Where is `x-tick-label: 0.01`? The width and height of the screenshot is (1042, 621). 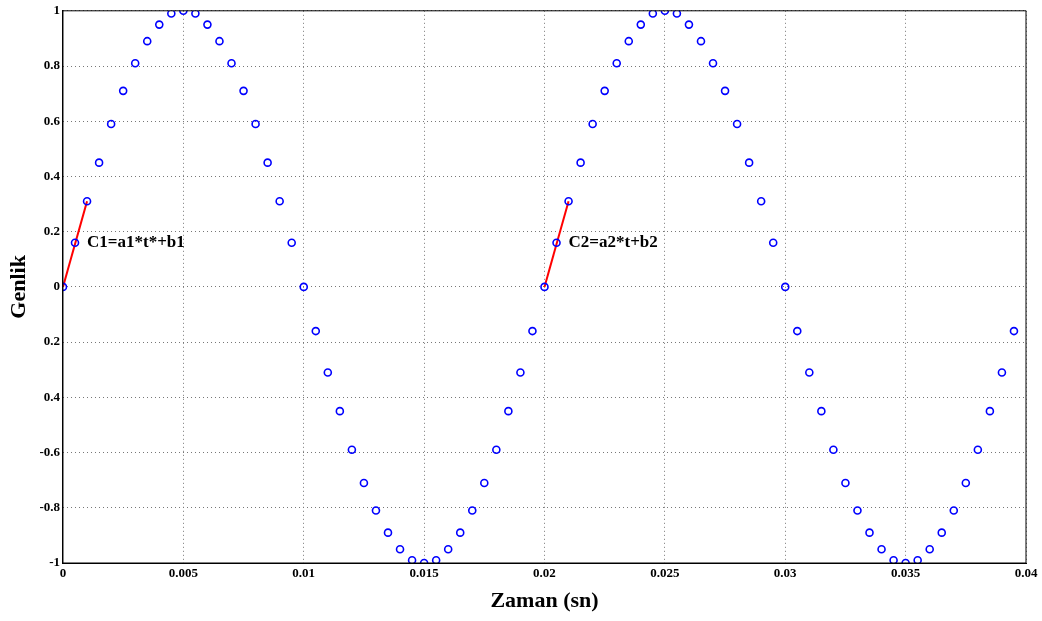 x-tick-label: 0.01 is located at coordinates (304, 573).